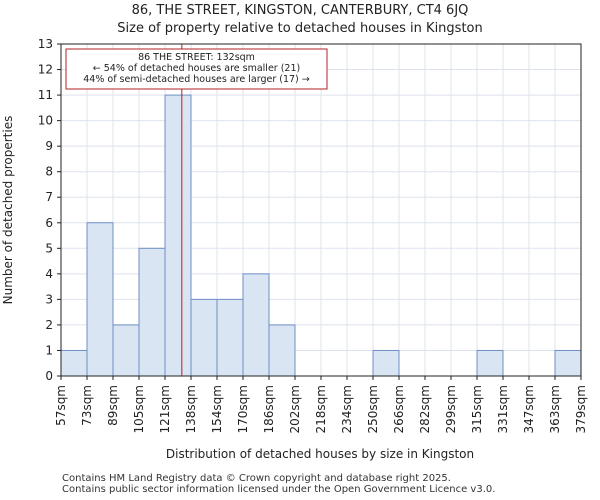  What do you see at coordinates (8, 210) in the screenshot?
I see `y-axis-label: Number of detached properties` at bounding box center [8, 210].